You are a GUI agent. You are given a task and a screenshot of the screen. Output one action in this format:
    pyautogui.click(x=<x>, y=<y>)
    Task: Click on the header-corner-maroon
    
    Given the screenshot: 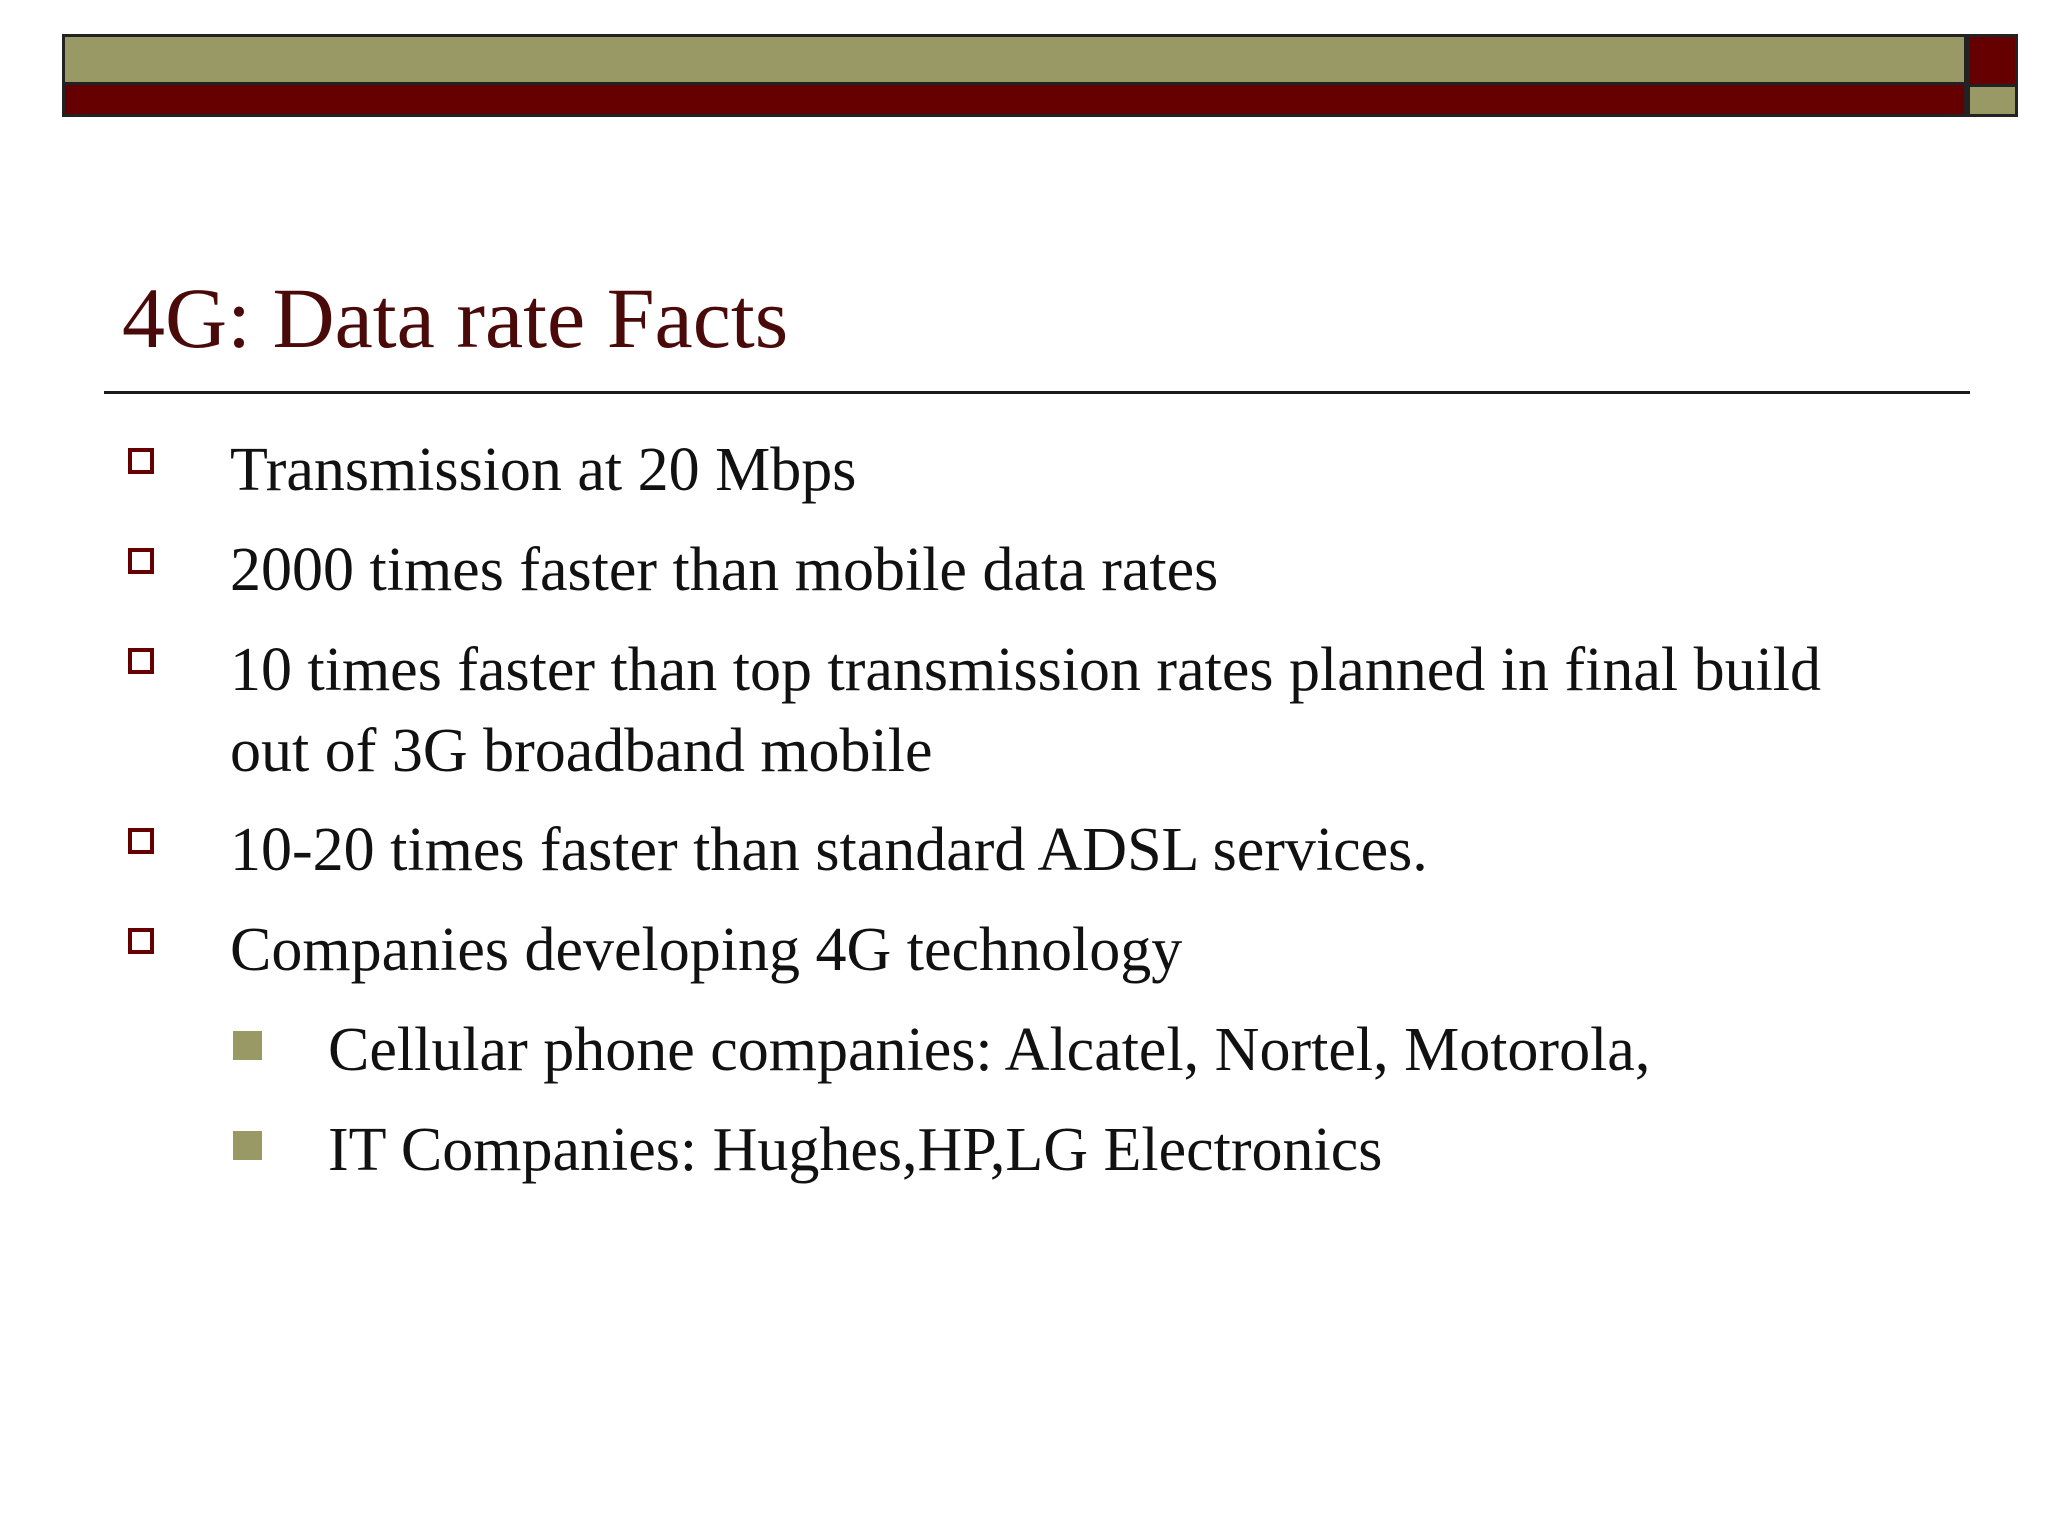 What is the action you would take?
    pyautogui.click(x=1992, y=60)
    